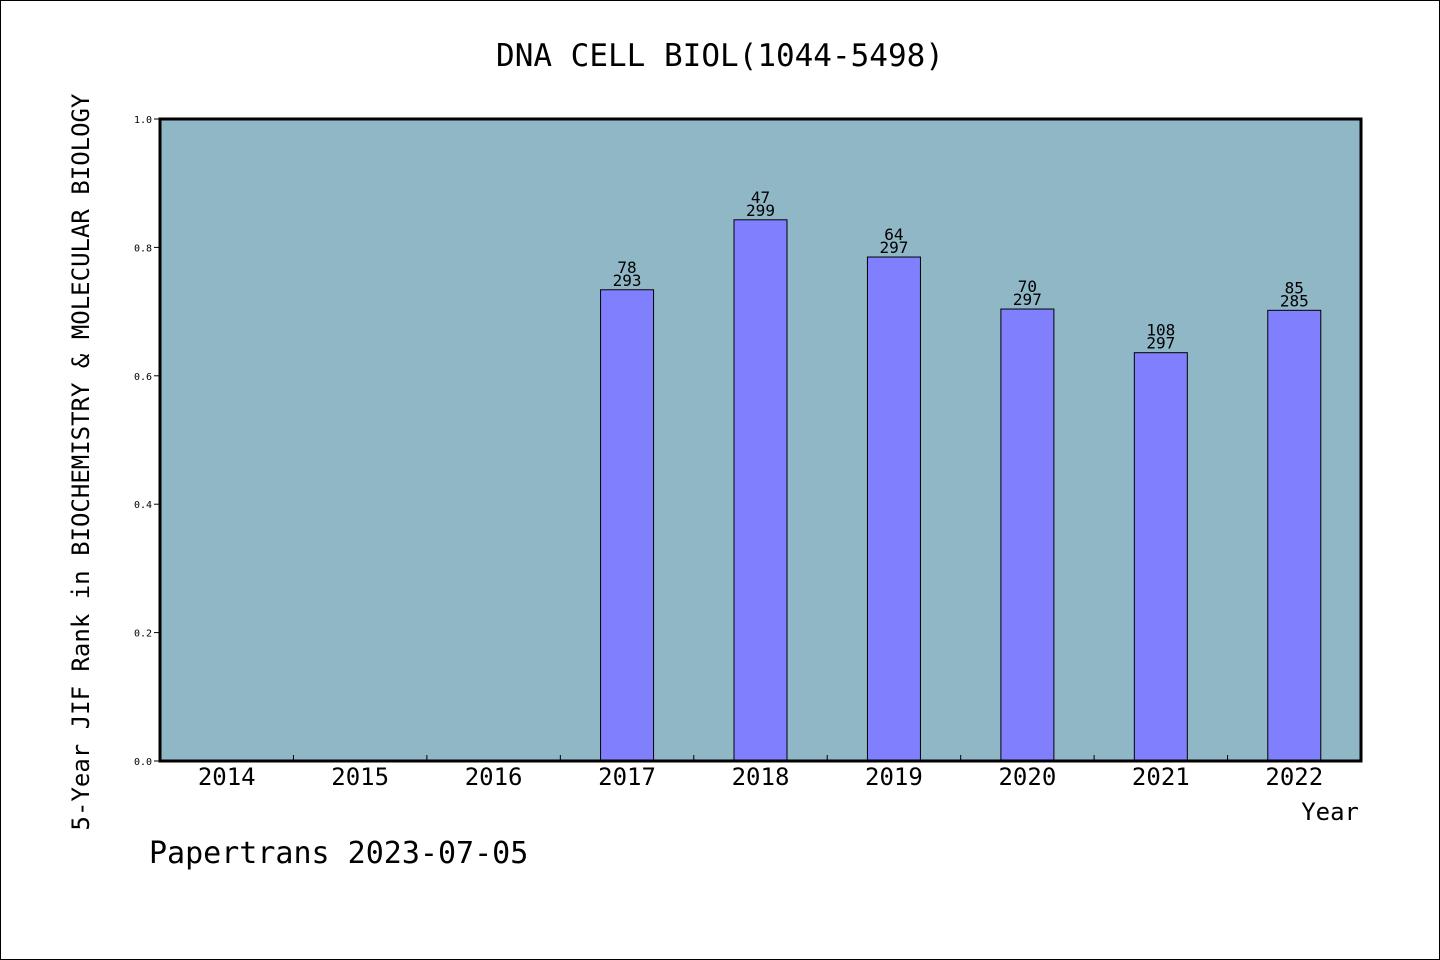 This screenshot has height=960, width=1440. What do you see at coordinates (360, 777) in the screenshot?
I see `x-tick-label: 2015` at bounding box center [360, 777].